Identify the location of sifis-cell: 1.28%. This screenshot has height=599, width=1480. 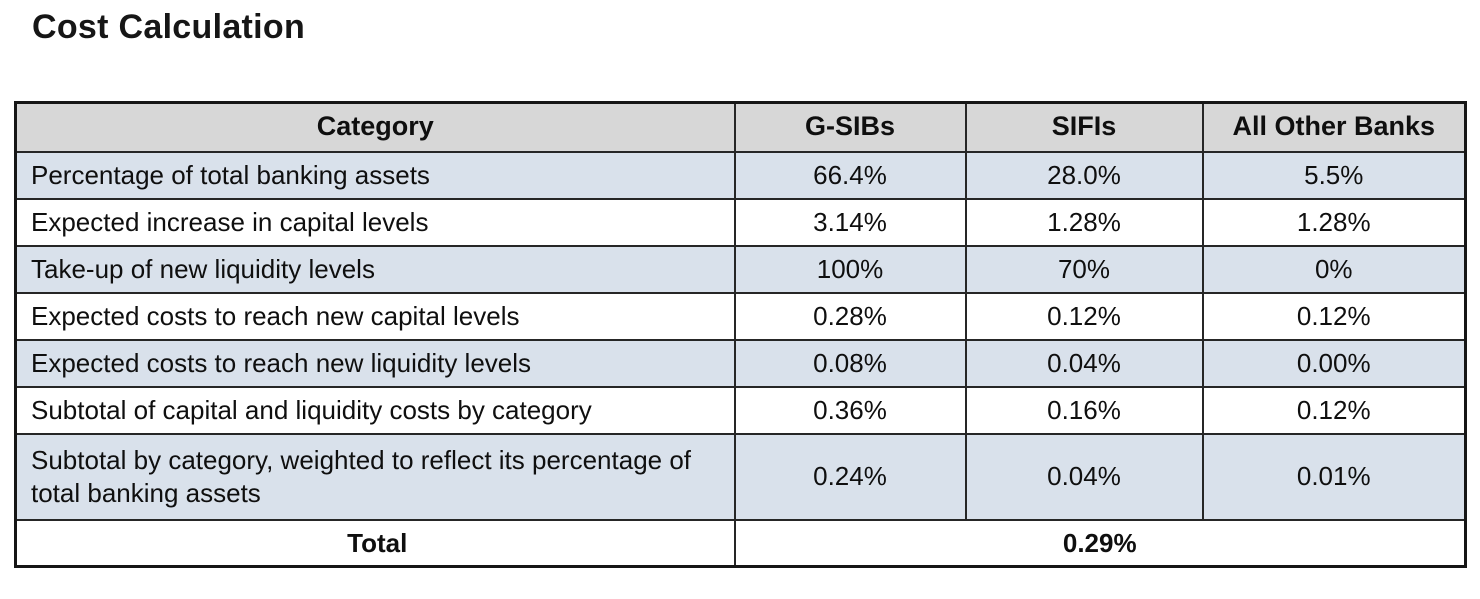
(1084, 222).